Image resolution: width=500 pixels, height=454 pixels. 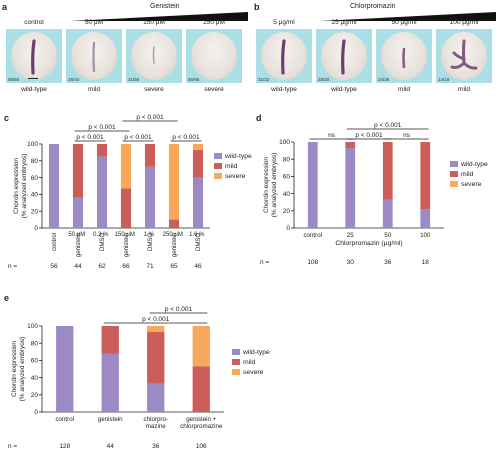 What do you see at coordinates (94, 22) in the screenshot?
I see `condition-label: 50 μM` at bounding box center [94, 22].